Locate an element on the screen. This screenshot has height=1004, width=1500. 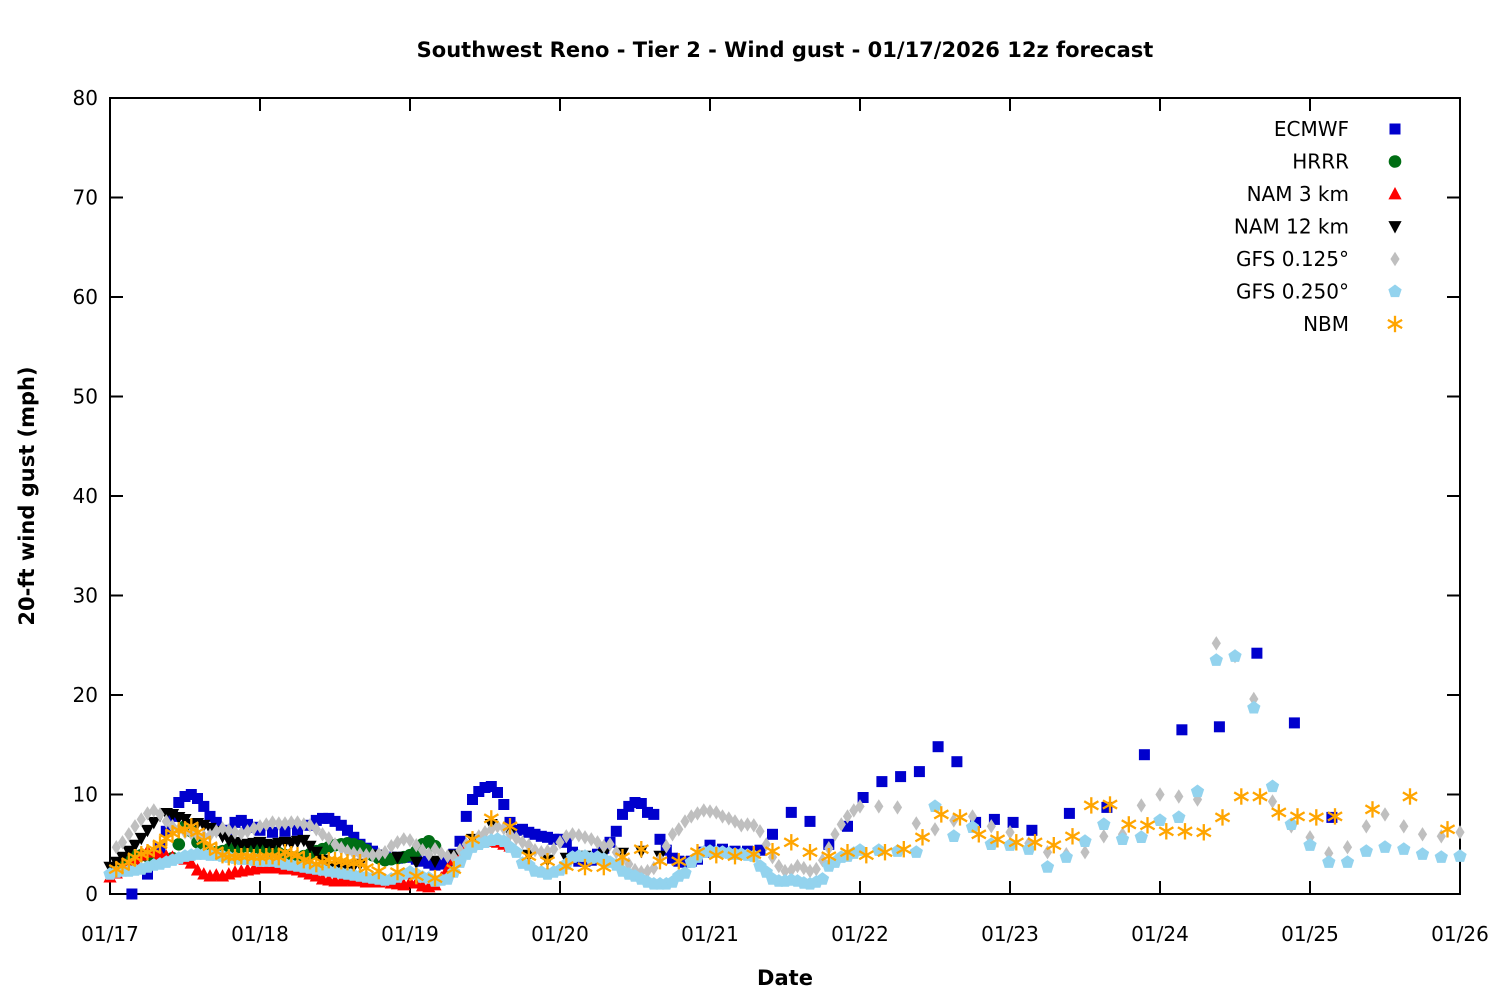
legend-label: NBM is located at coordinates (1326, 324).